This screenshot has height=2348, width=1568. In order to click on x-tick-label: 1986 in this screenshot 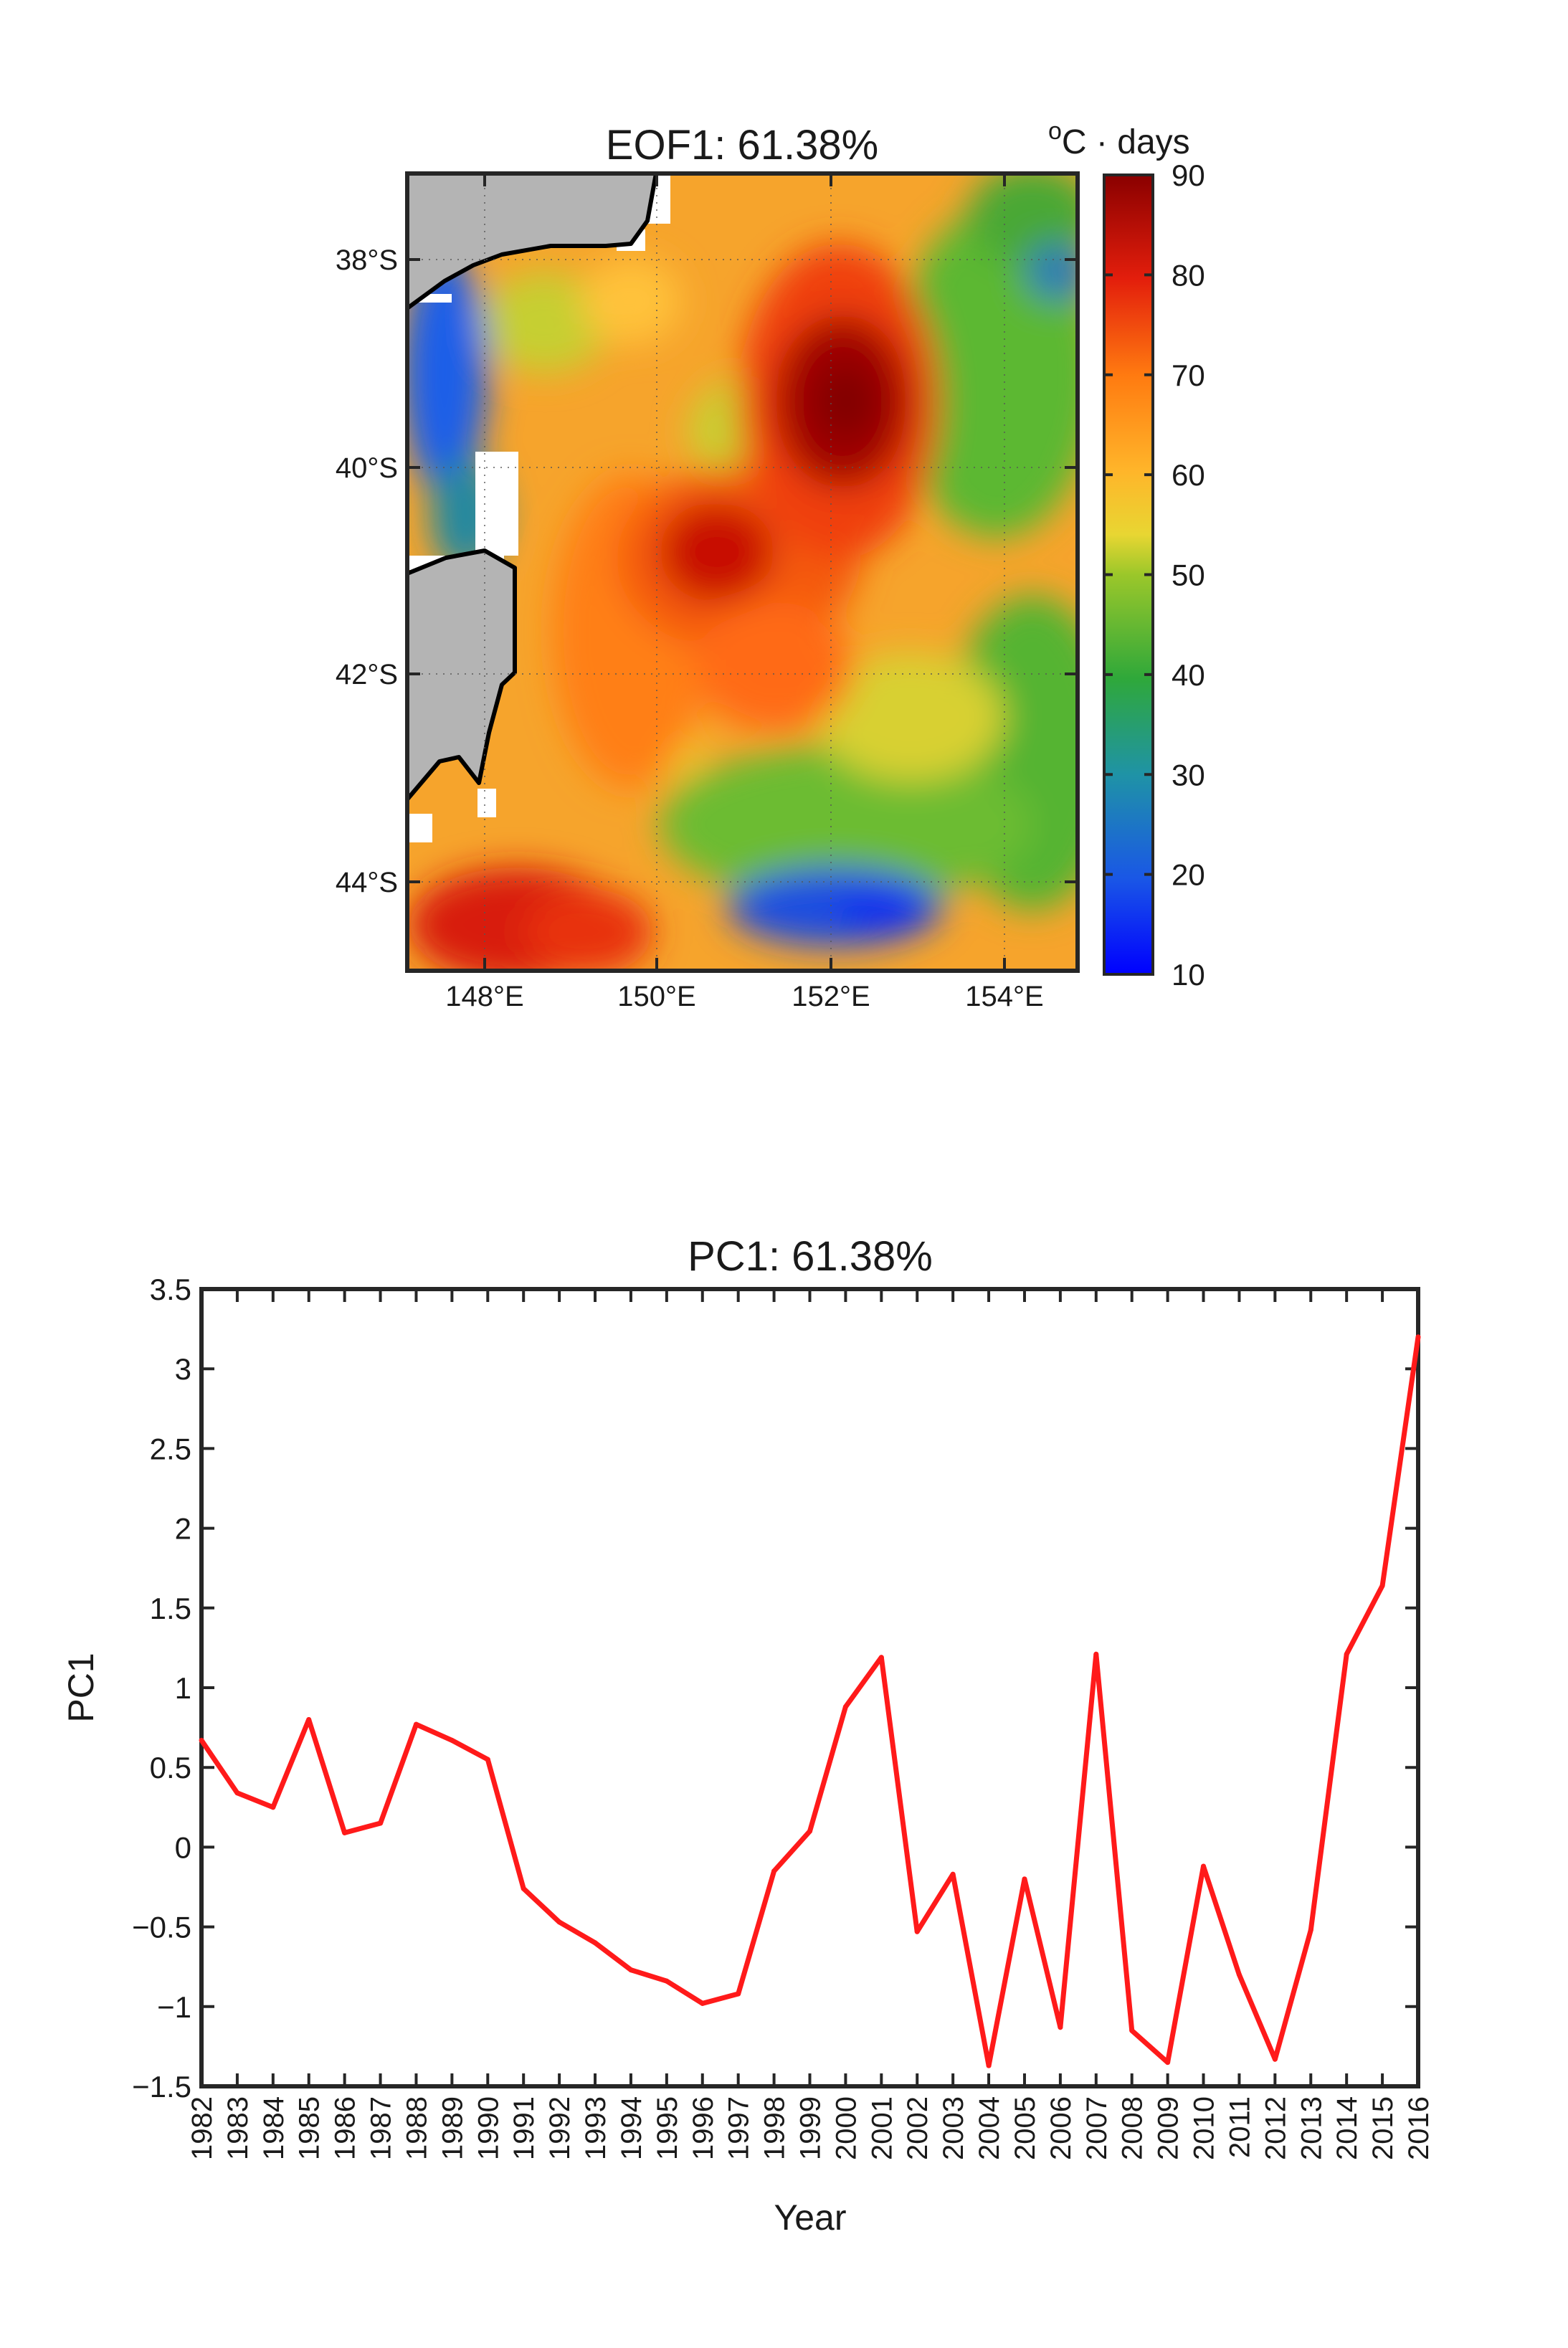, I will do `click(345, 2128)`.